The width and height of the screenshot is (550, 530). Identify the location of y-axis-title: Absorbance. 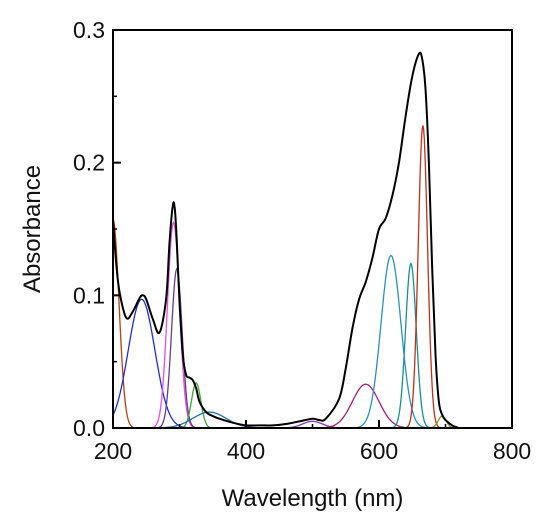
(32, 229).